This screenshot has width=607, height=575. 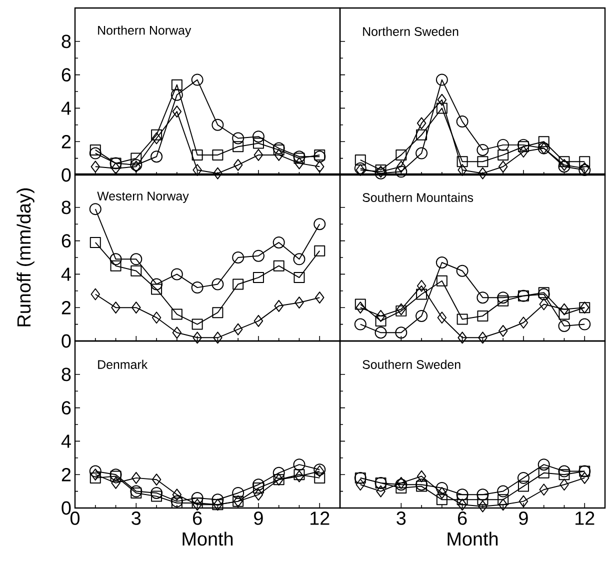 What do you see at coordinates (25, 257) in the screenshot?
I see `y-axis-title: Runoff (mm/day)` at bounding box center [25, 257].